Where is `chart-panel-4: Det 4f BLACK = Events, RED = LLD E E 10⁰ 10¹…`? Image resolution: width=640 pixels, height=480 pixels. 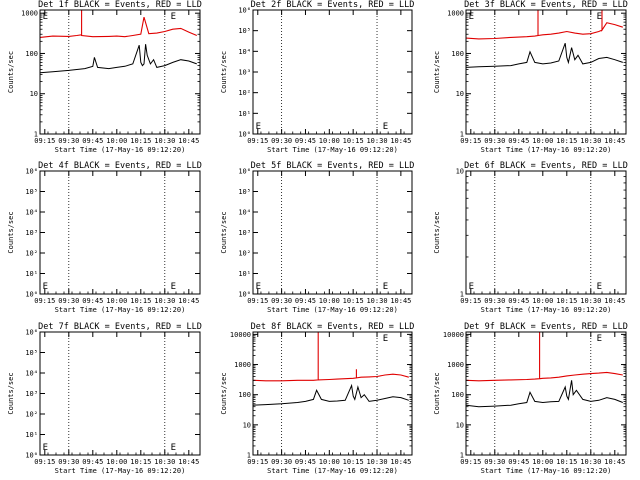 chart-panel-4: Det 4f BLACK = Events, RED = LLD E E 10⁰ 10¹… is located at coordinates (104, 237).